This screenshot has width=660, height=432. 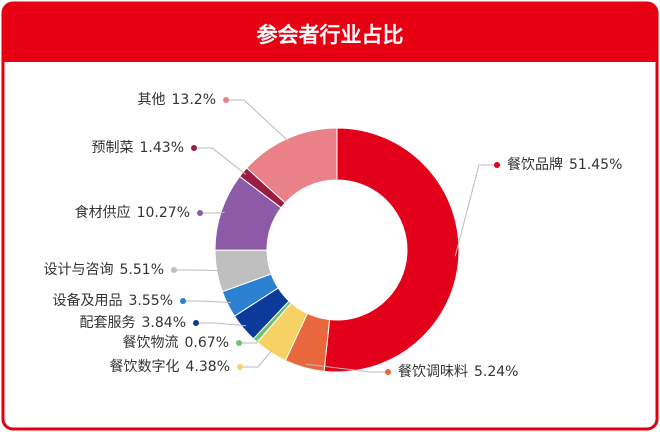 What do you see at coordinates (330, 35) in the screenshot?
I see `chart-title: 参会者行业占比` at bounding box center [330, 35].